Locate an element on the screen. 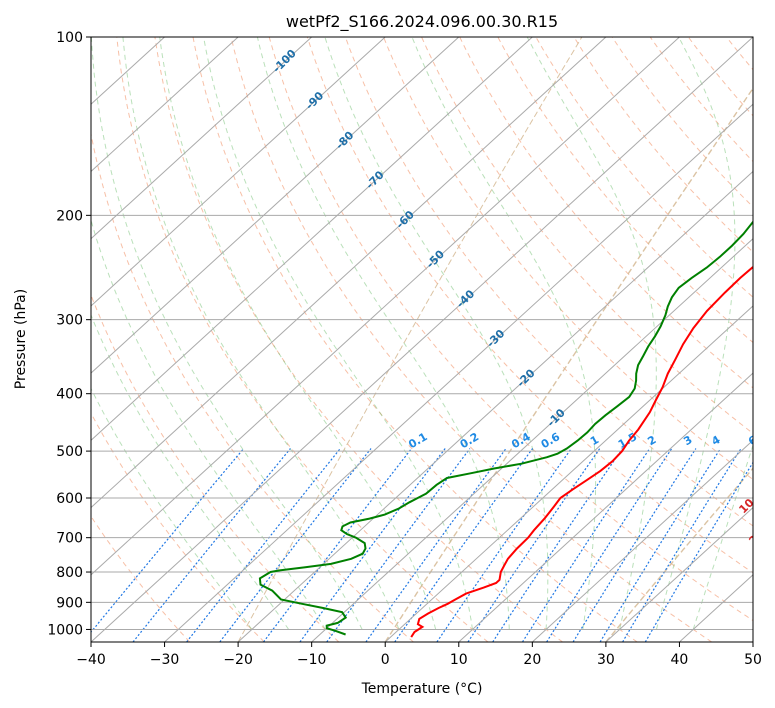 The height and width of the screenshot is (708, 775). moist-adiabat-label: 40 is located at coordinates (772, 596).